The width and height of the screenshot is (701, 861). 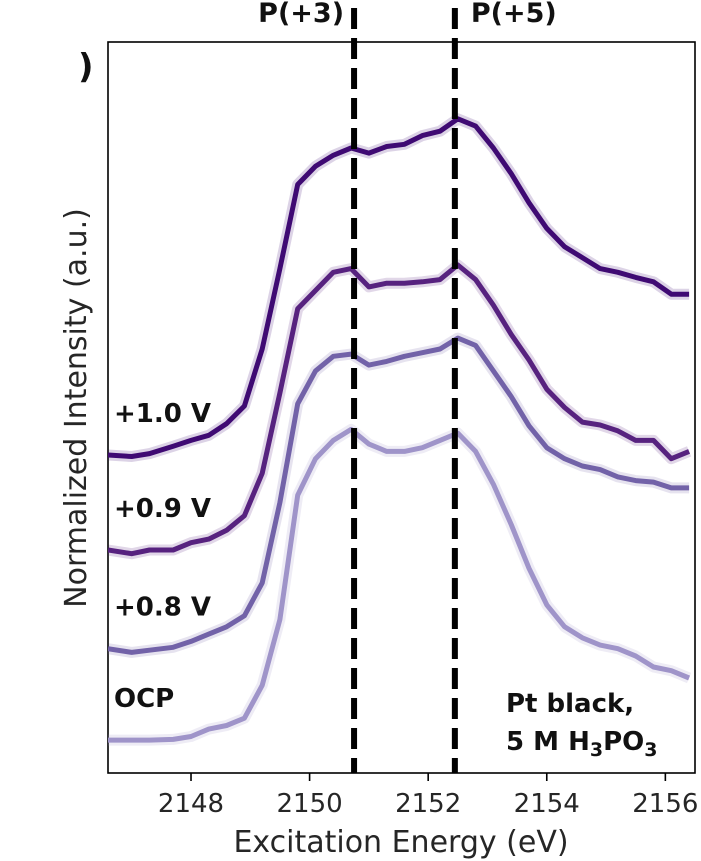 What do you see at coordinates (162, 509) in the screenshot?
I see `series-label-1: +0.9 V` at bounding box center [162, 509].